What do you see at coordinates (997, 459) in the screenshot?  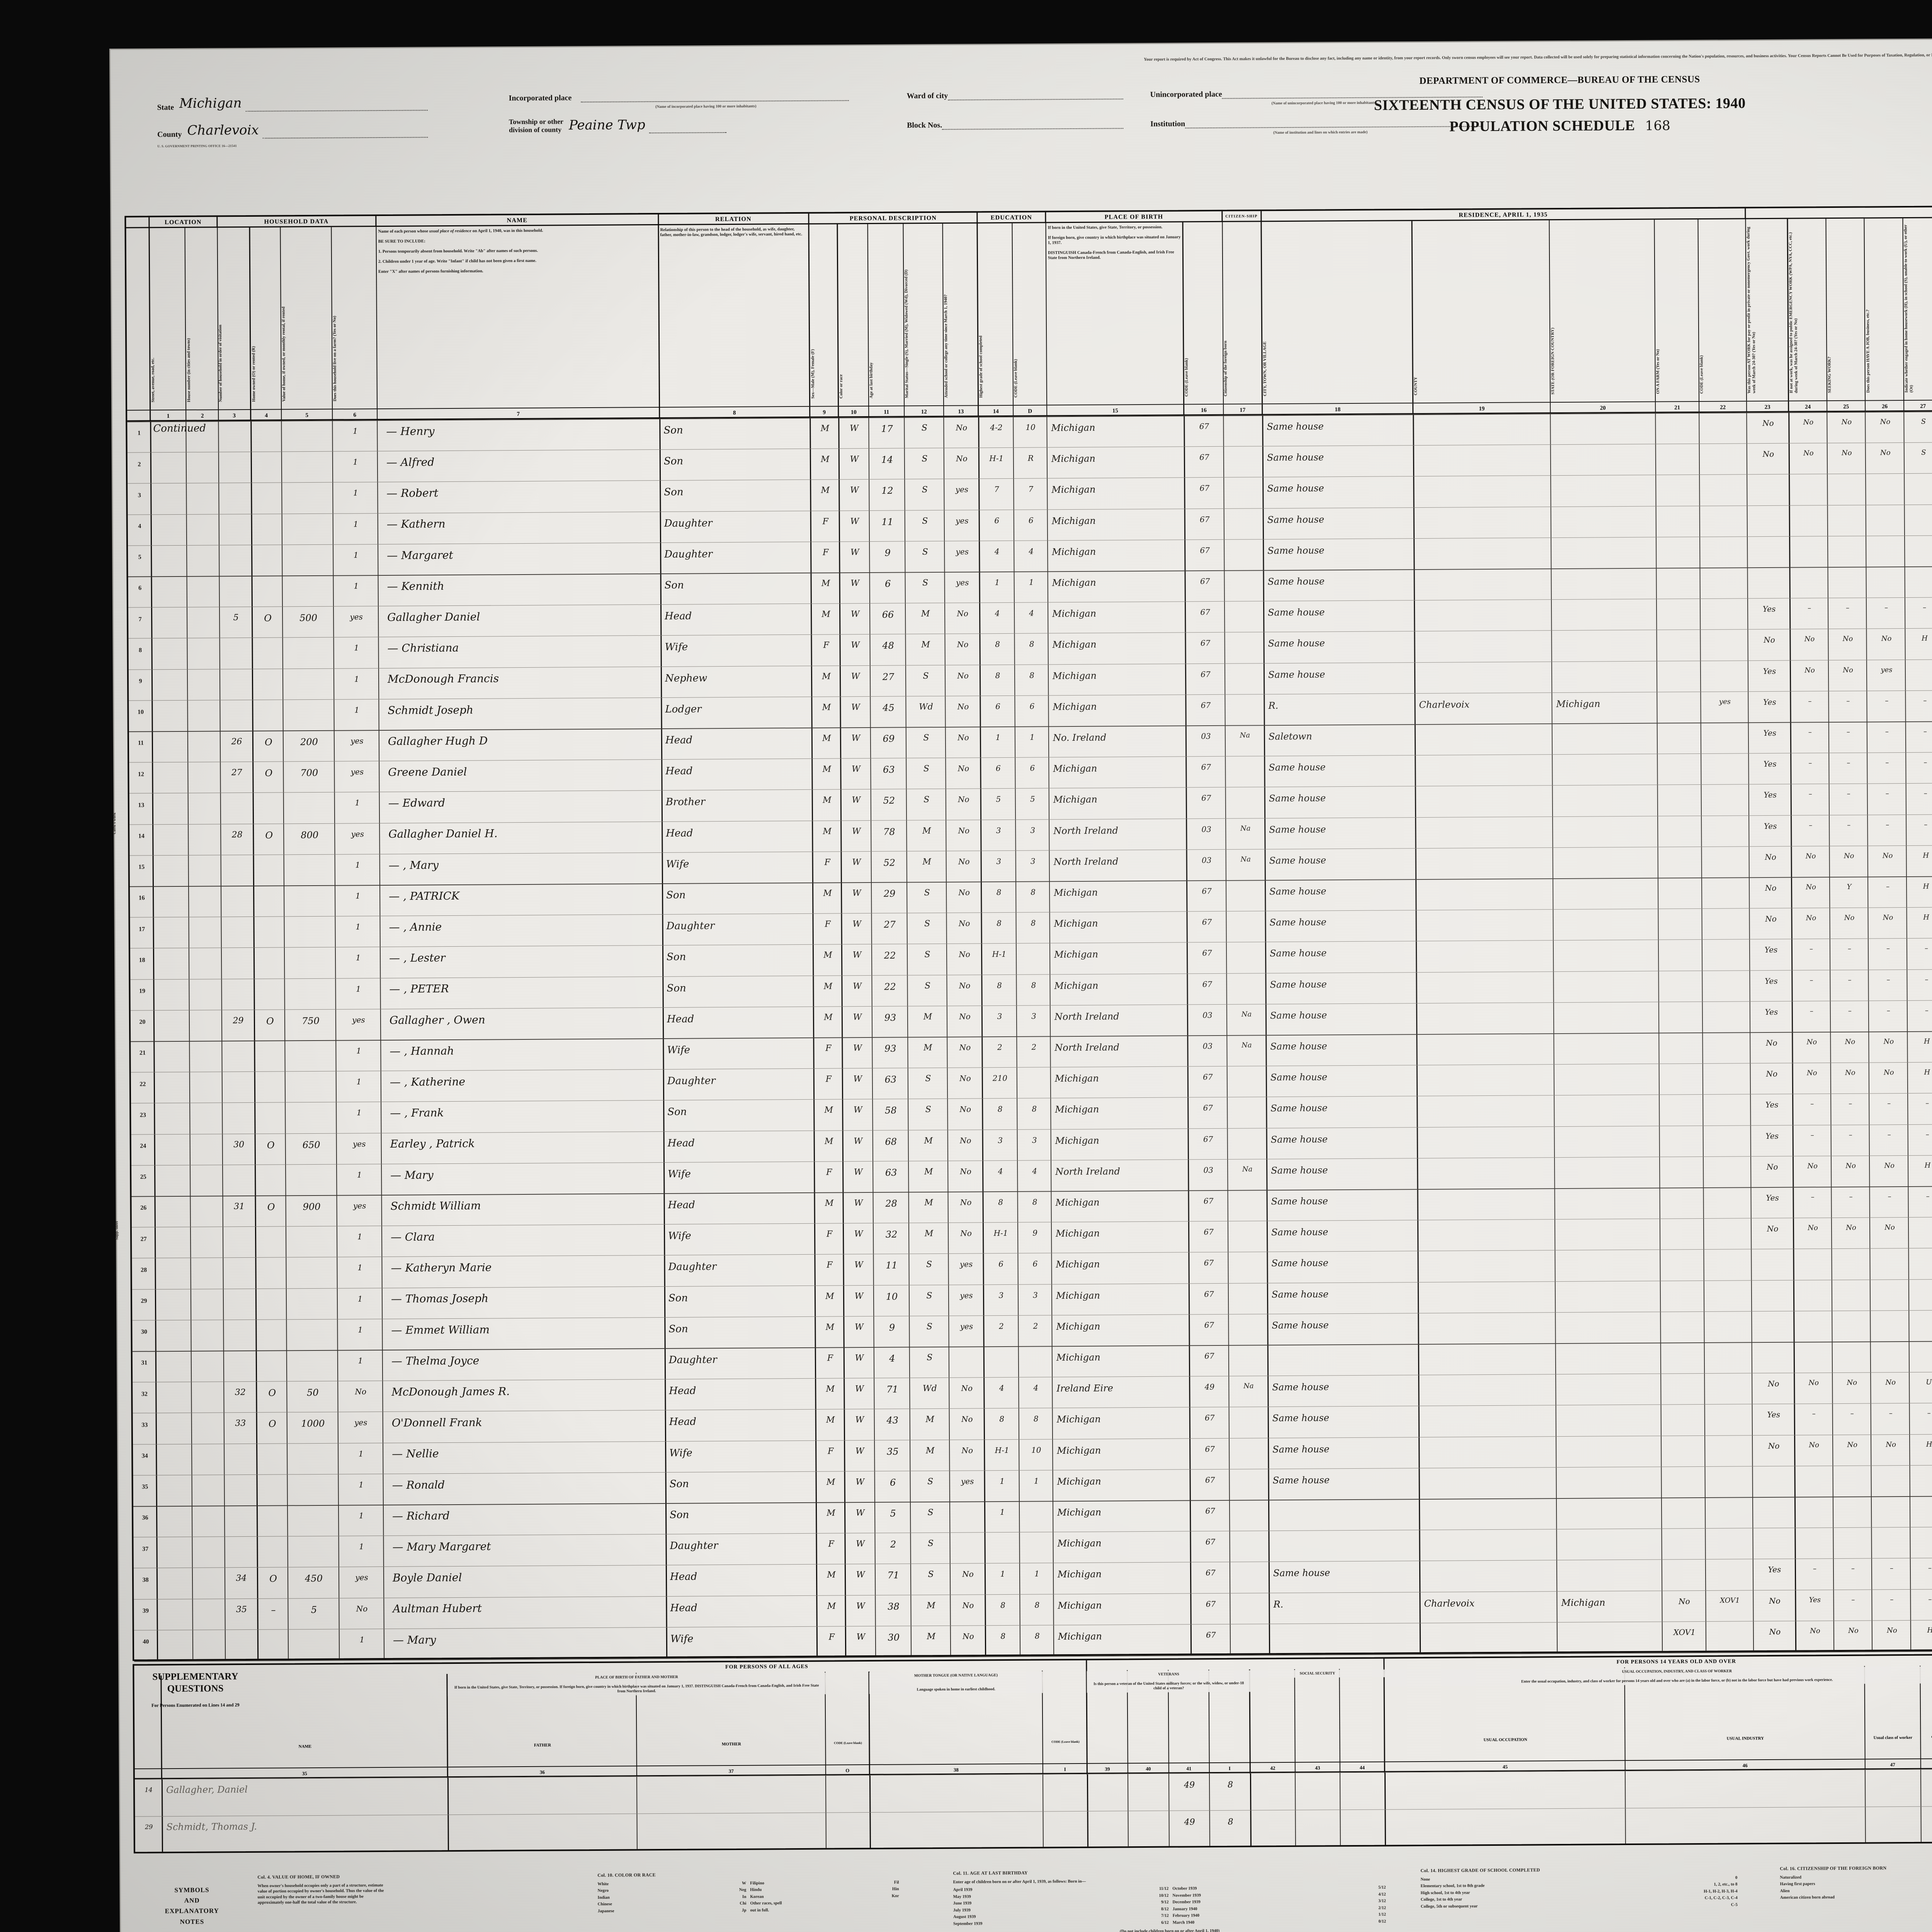 I see `cell-grade: H-1` at bounding box center [997, 459].